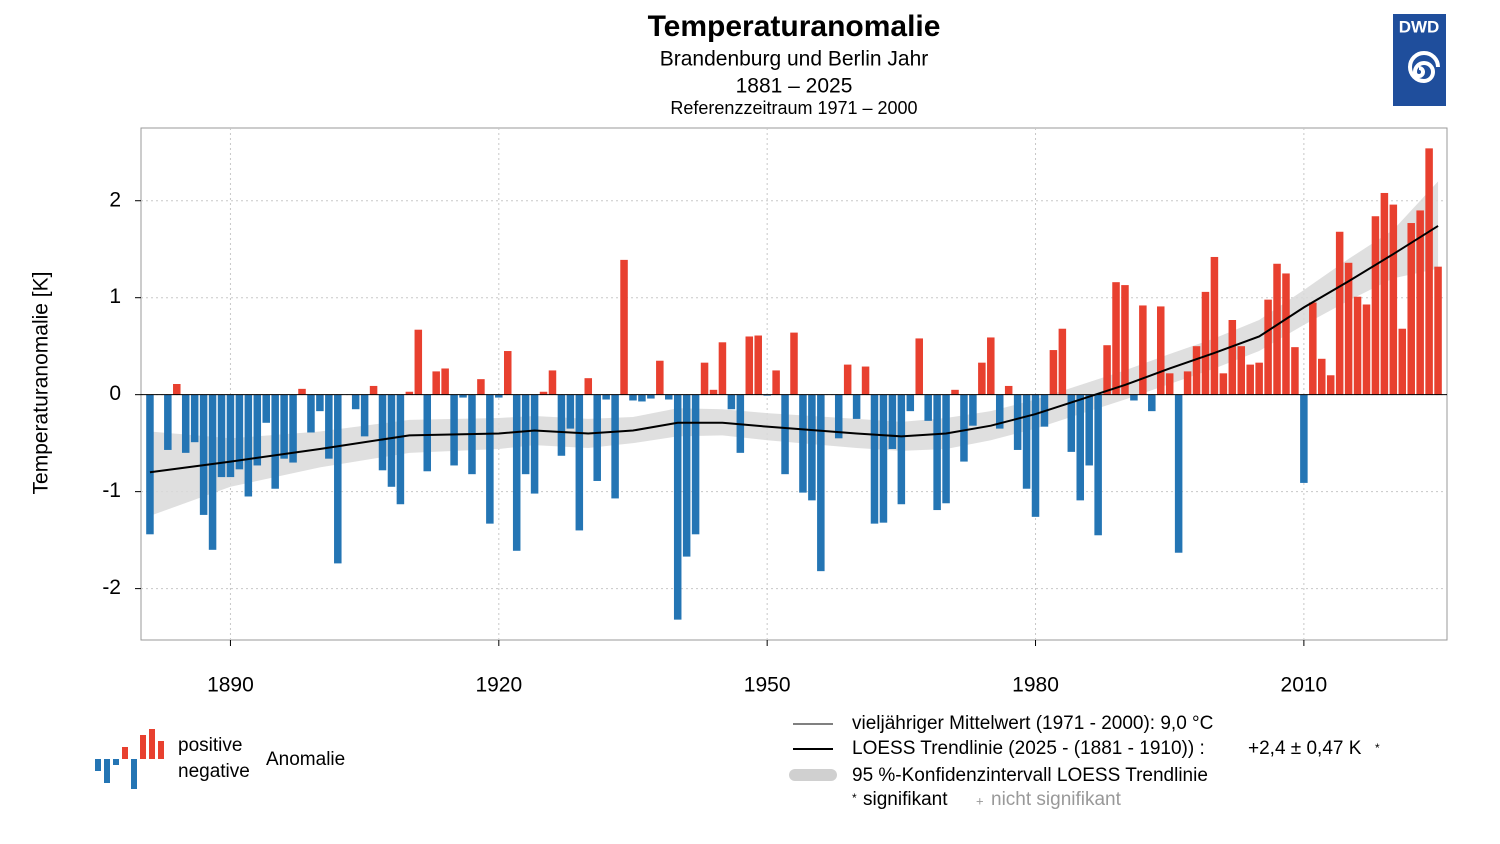 The height and width of the screenshot is (844, 1500). What do you see at coordinates (220, 759) in the screenshot?
I see `legend-left: positive negative Anomalie` at bounding box center [220, 759].